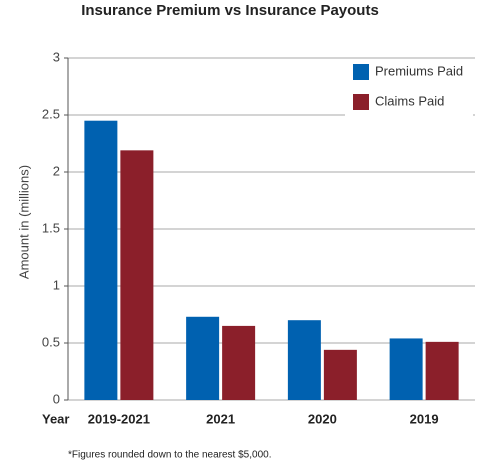 The width and height of the screenshot is (492, 469). Describe the element at coordinates (322, 418) in the screenshot. I see `x-tick-label: 2020` at that location.